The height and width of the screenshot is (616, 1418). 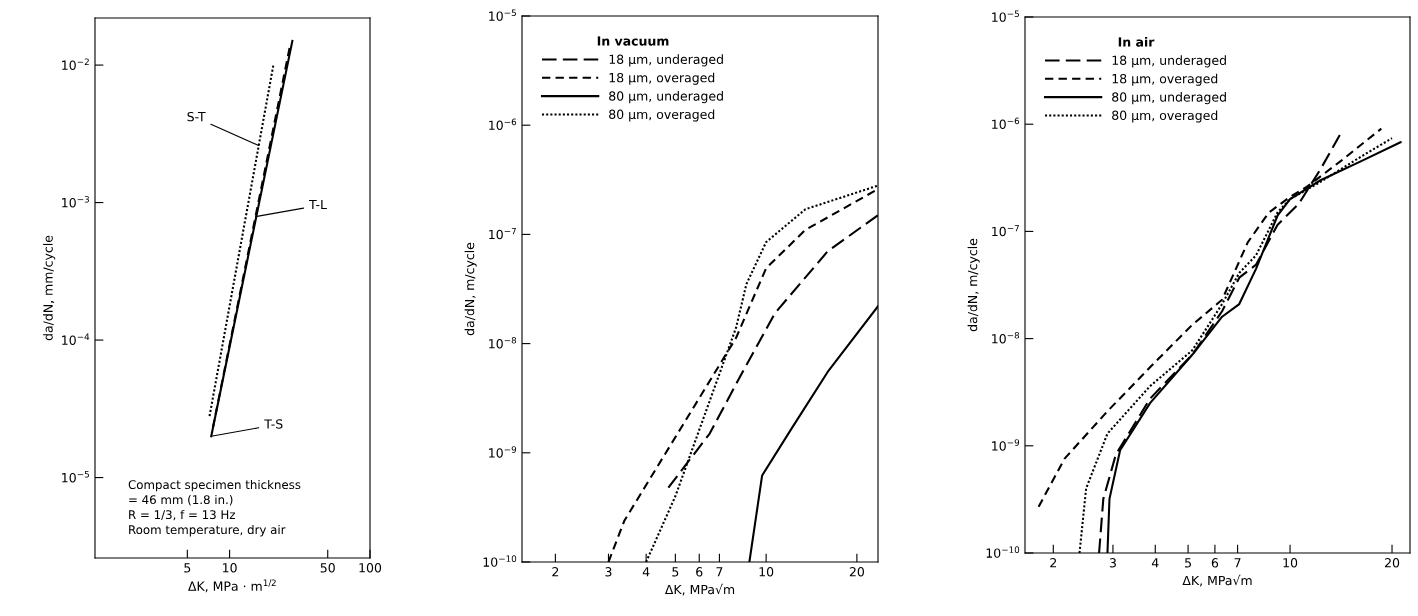 What do you see at coordinates (370, 568) in the screenshot?
I see `x-tick-label: 100` at bounding box center [370, 568].